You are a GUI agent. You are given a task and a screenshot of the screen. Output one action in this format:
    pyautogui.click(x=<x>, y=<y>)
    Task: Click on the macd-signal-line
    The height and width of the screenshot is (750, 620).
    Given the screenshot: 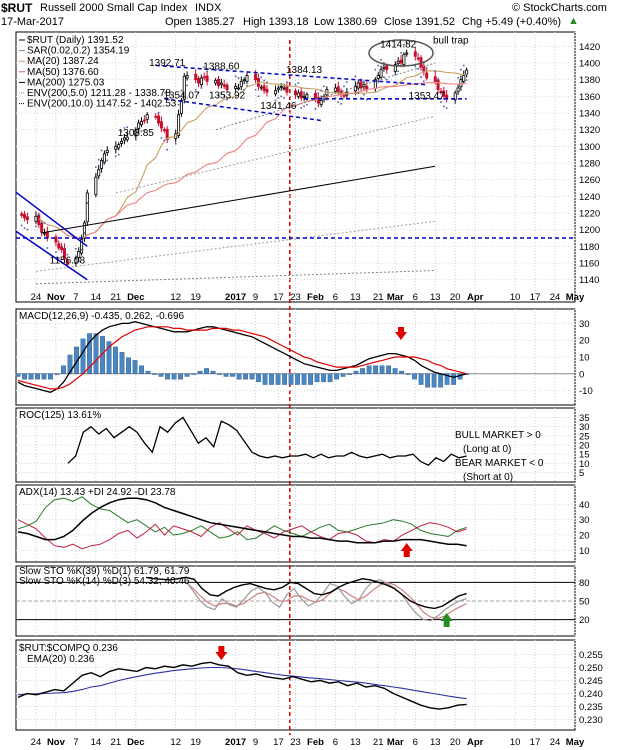 What is the action you would take?
    pyautogui.click(x=242, y=358)
    